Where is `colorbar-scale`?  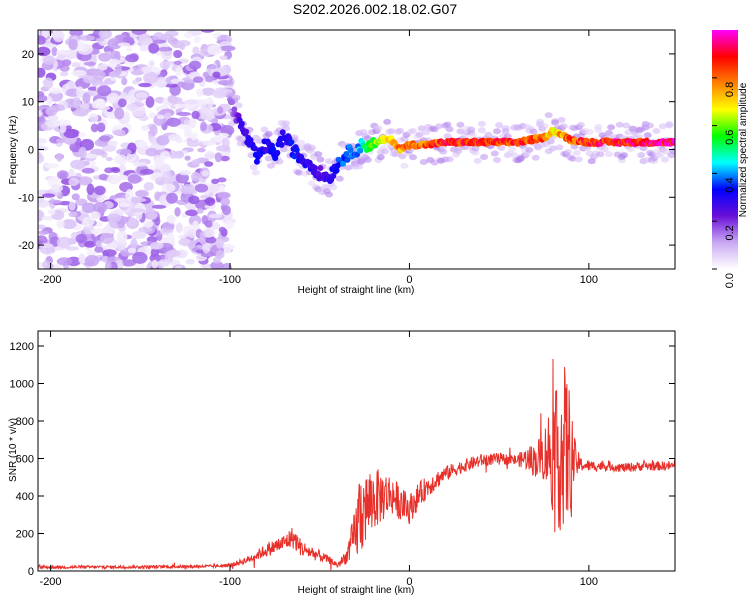
colorbar-scale is located at coordinates (725, 149).